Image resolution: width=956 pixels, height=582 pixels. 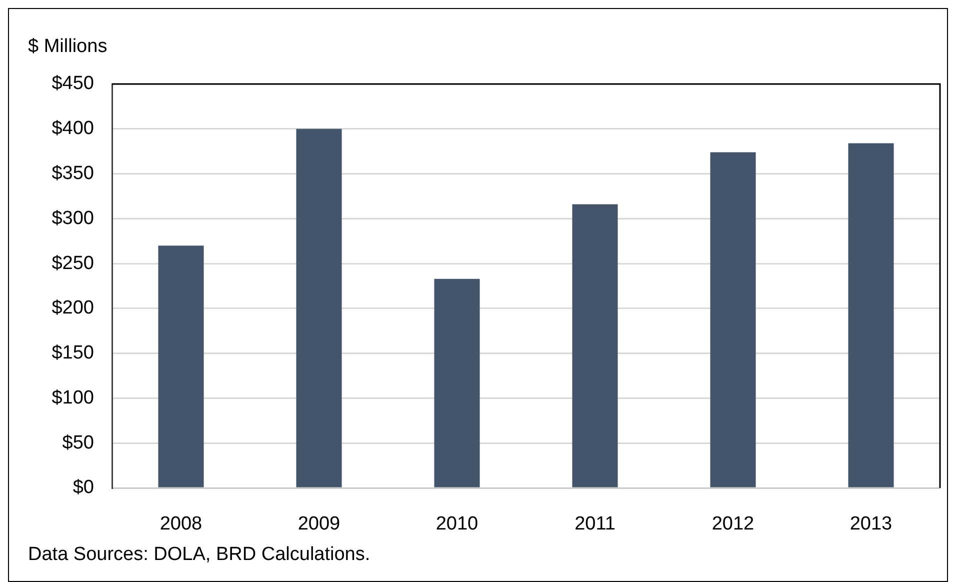 What do you see at coordinates (457, 524) in the screenshot?
I see `x-tick-label: 2010` at bounding box center [457, 524].